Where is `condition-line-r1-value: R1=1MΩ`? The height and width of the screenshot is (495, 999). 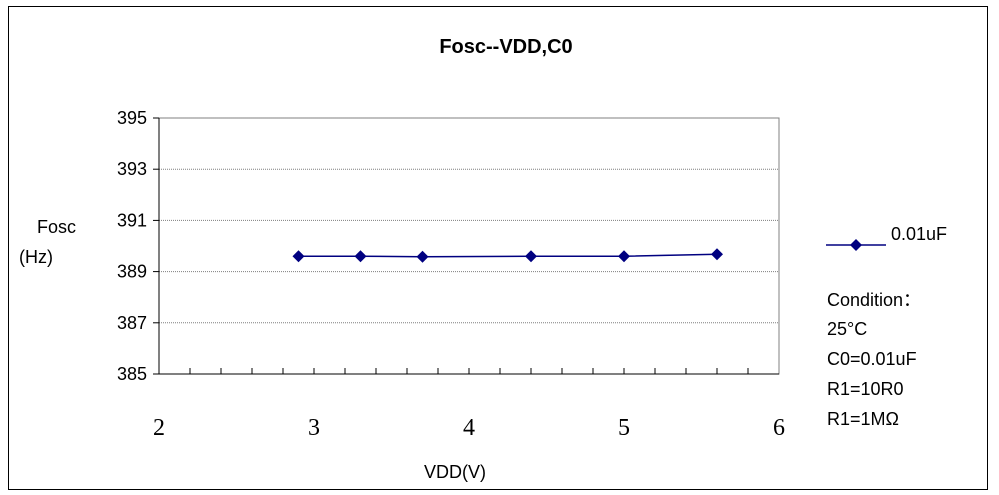 condition-line-r1-value: R1=1MΩ is located at coordinates (863, 419).